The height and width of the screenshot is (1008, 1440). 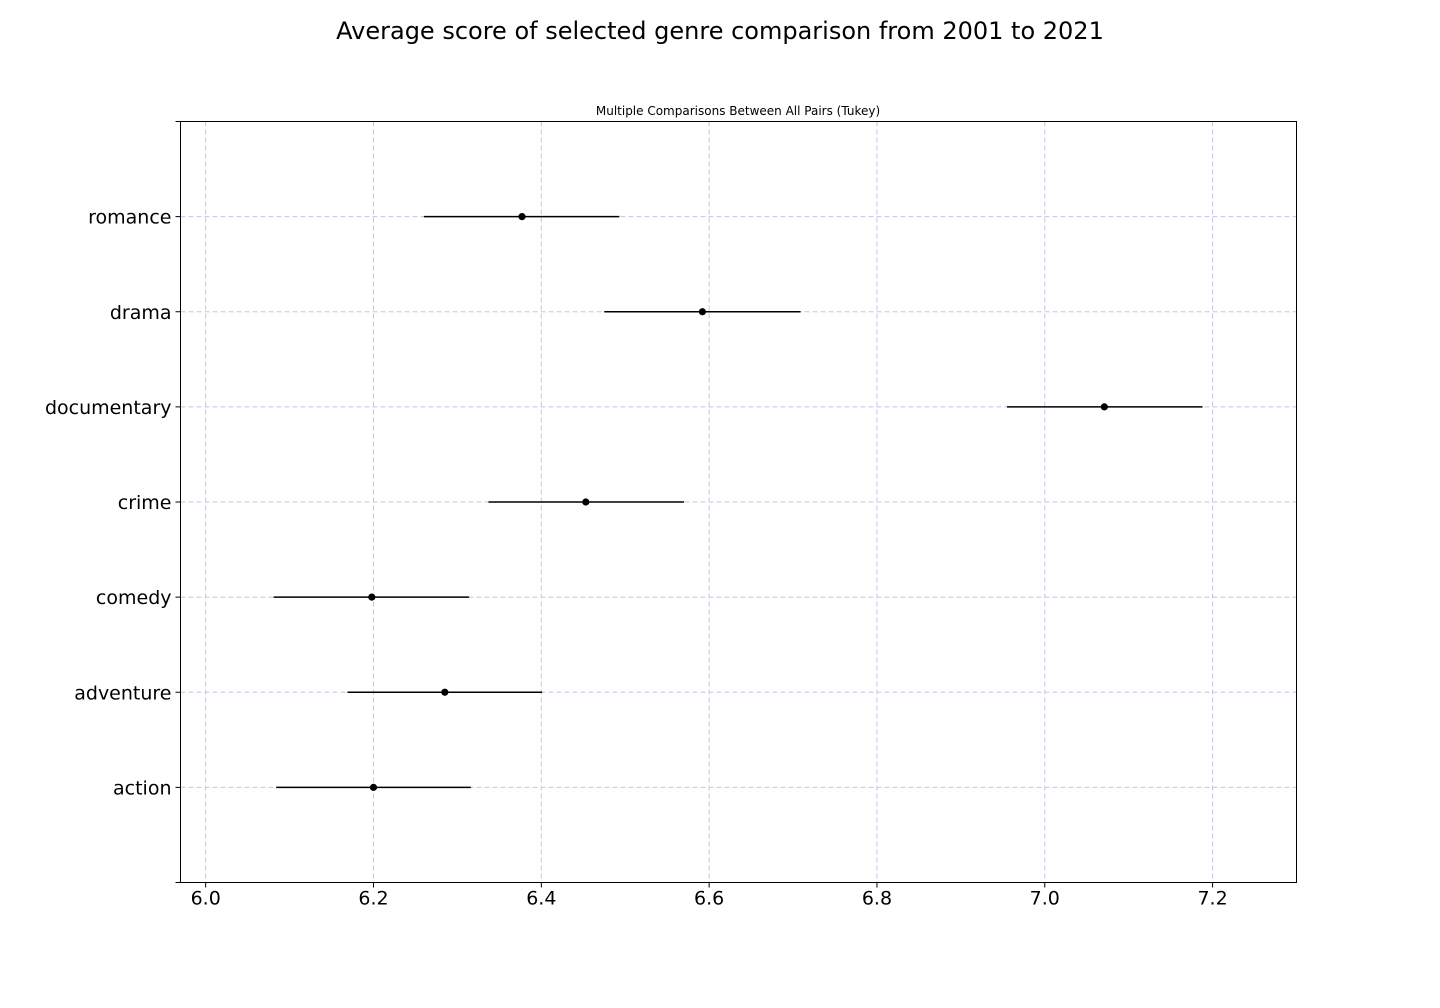 What do you see at coordinates (142, 788) in the screenshot?
I see `y-tick-label-action: action` at bounding box center [142, 788].